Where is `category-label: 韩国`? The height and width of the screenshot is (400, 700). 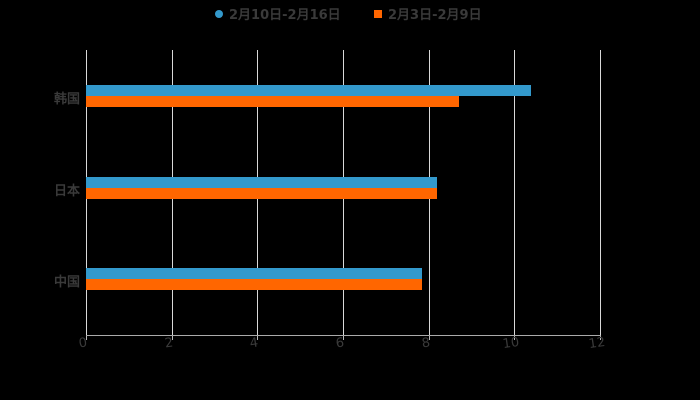
category-label: 韩国 is located at coordinates (66, 99).